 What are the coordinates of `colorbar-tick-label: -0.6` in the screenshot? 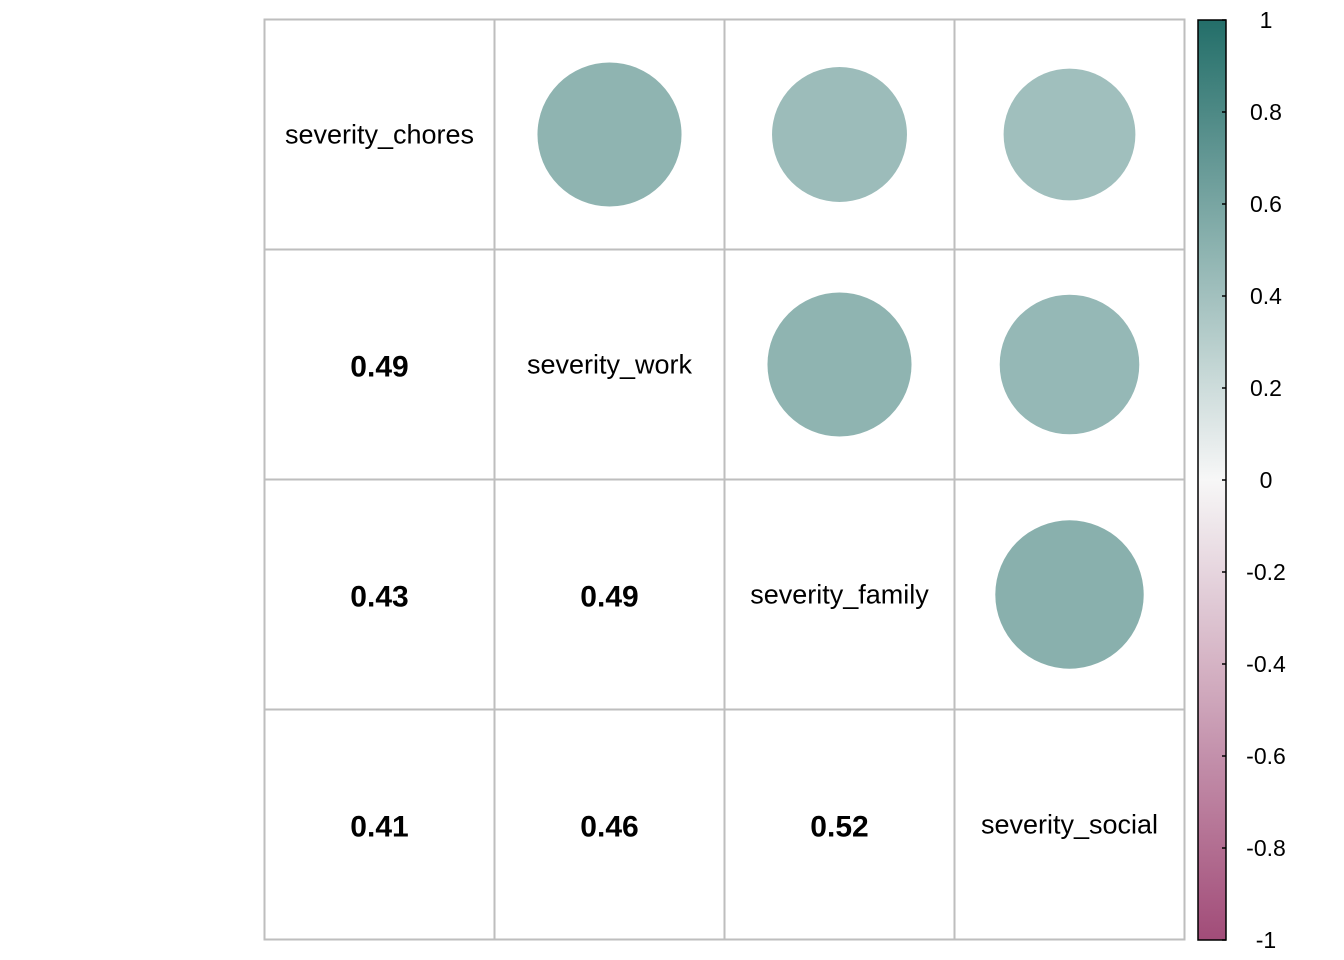 It's located at (1266, 756).